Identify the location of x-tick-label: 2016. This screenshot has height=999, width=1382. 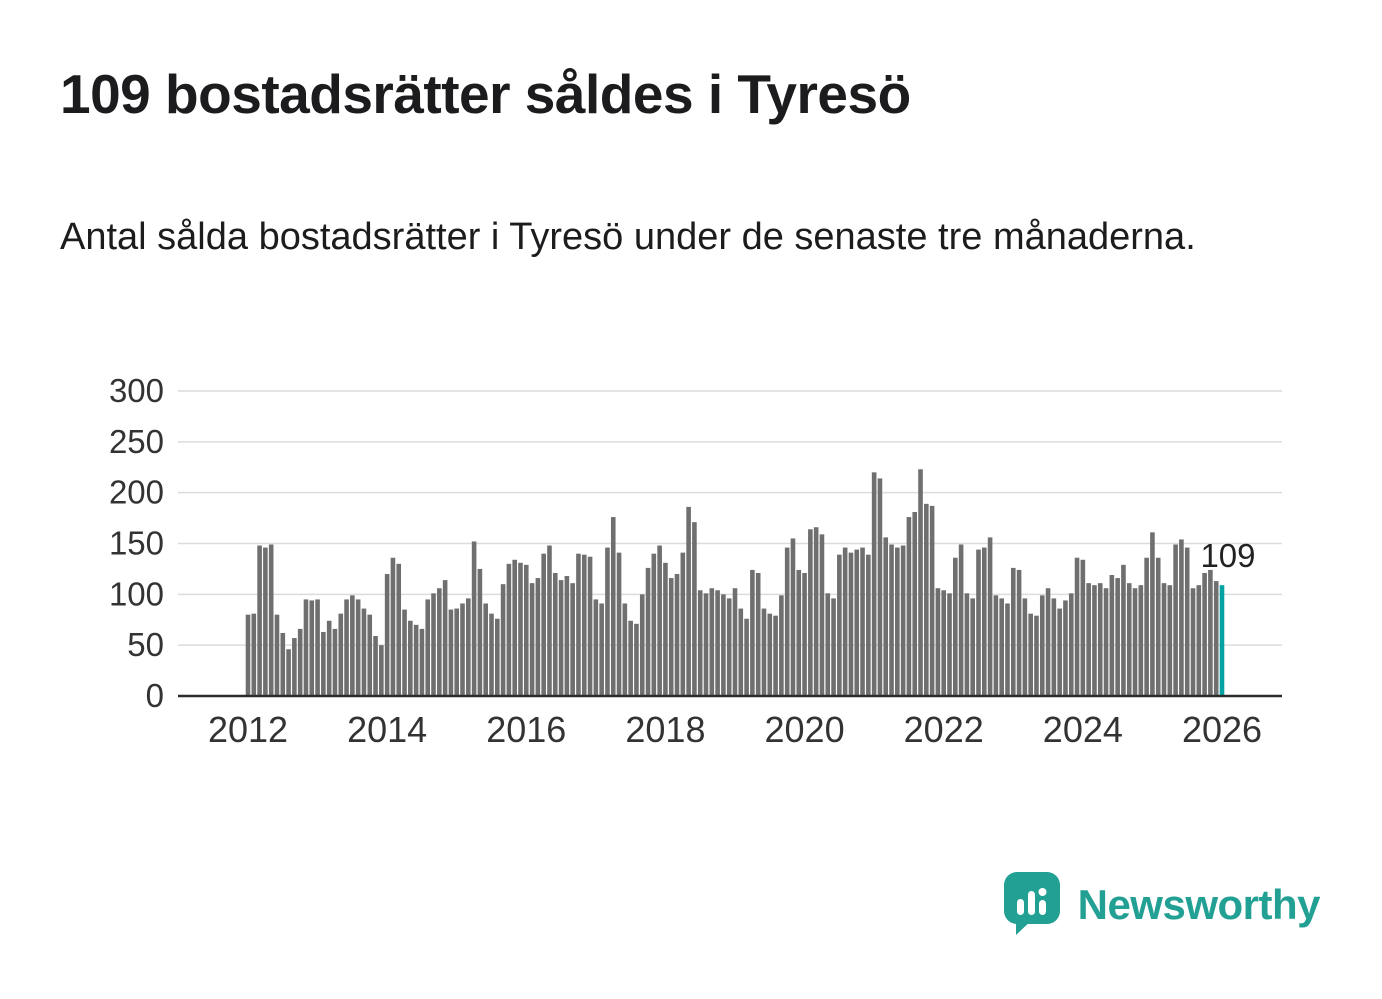
(526, 729).